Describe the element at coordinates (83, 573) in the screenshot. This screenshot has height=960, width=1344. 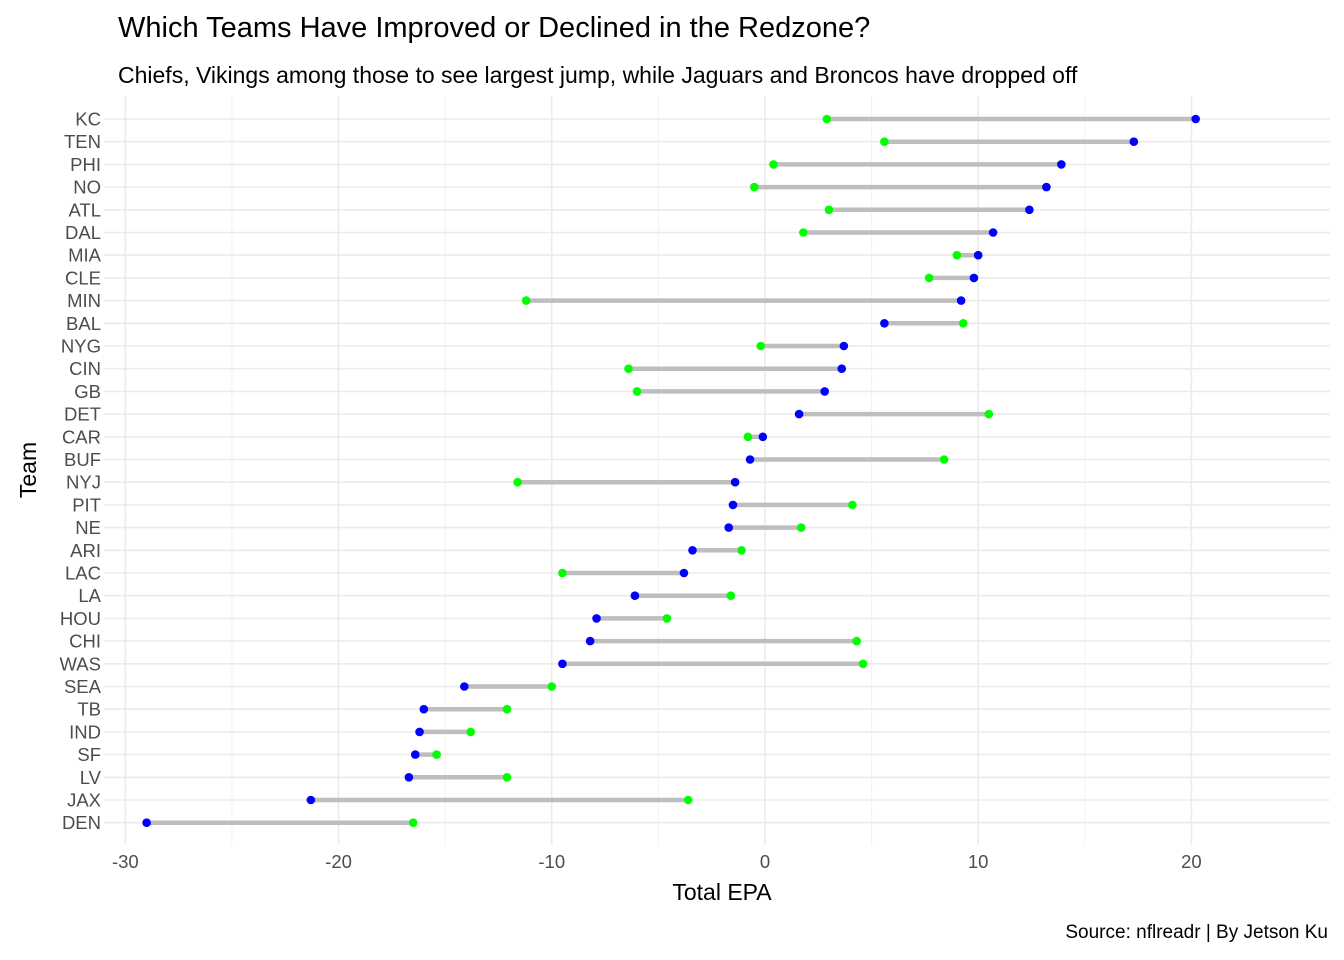
I see `y-tick-label-lac: LAC` at that location.